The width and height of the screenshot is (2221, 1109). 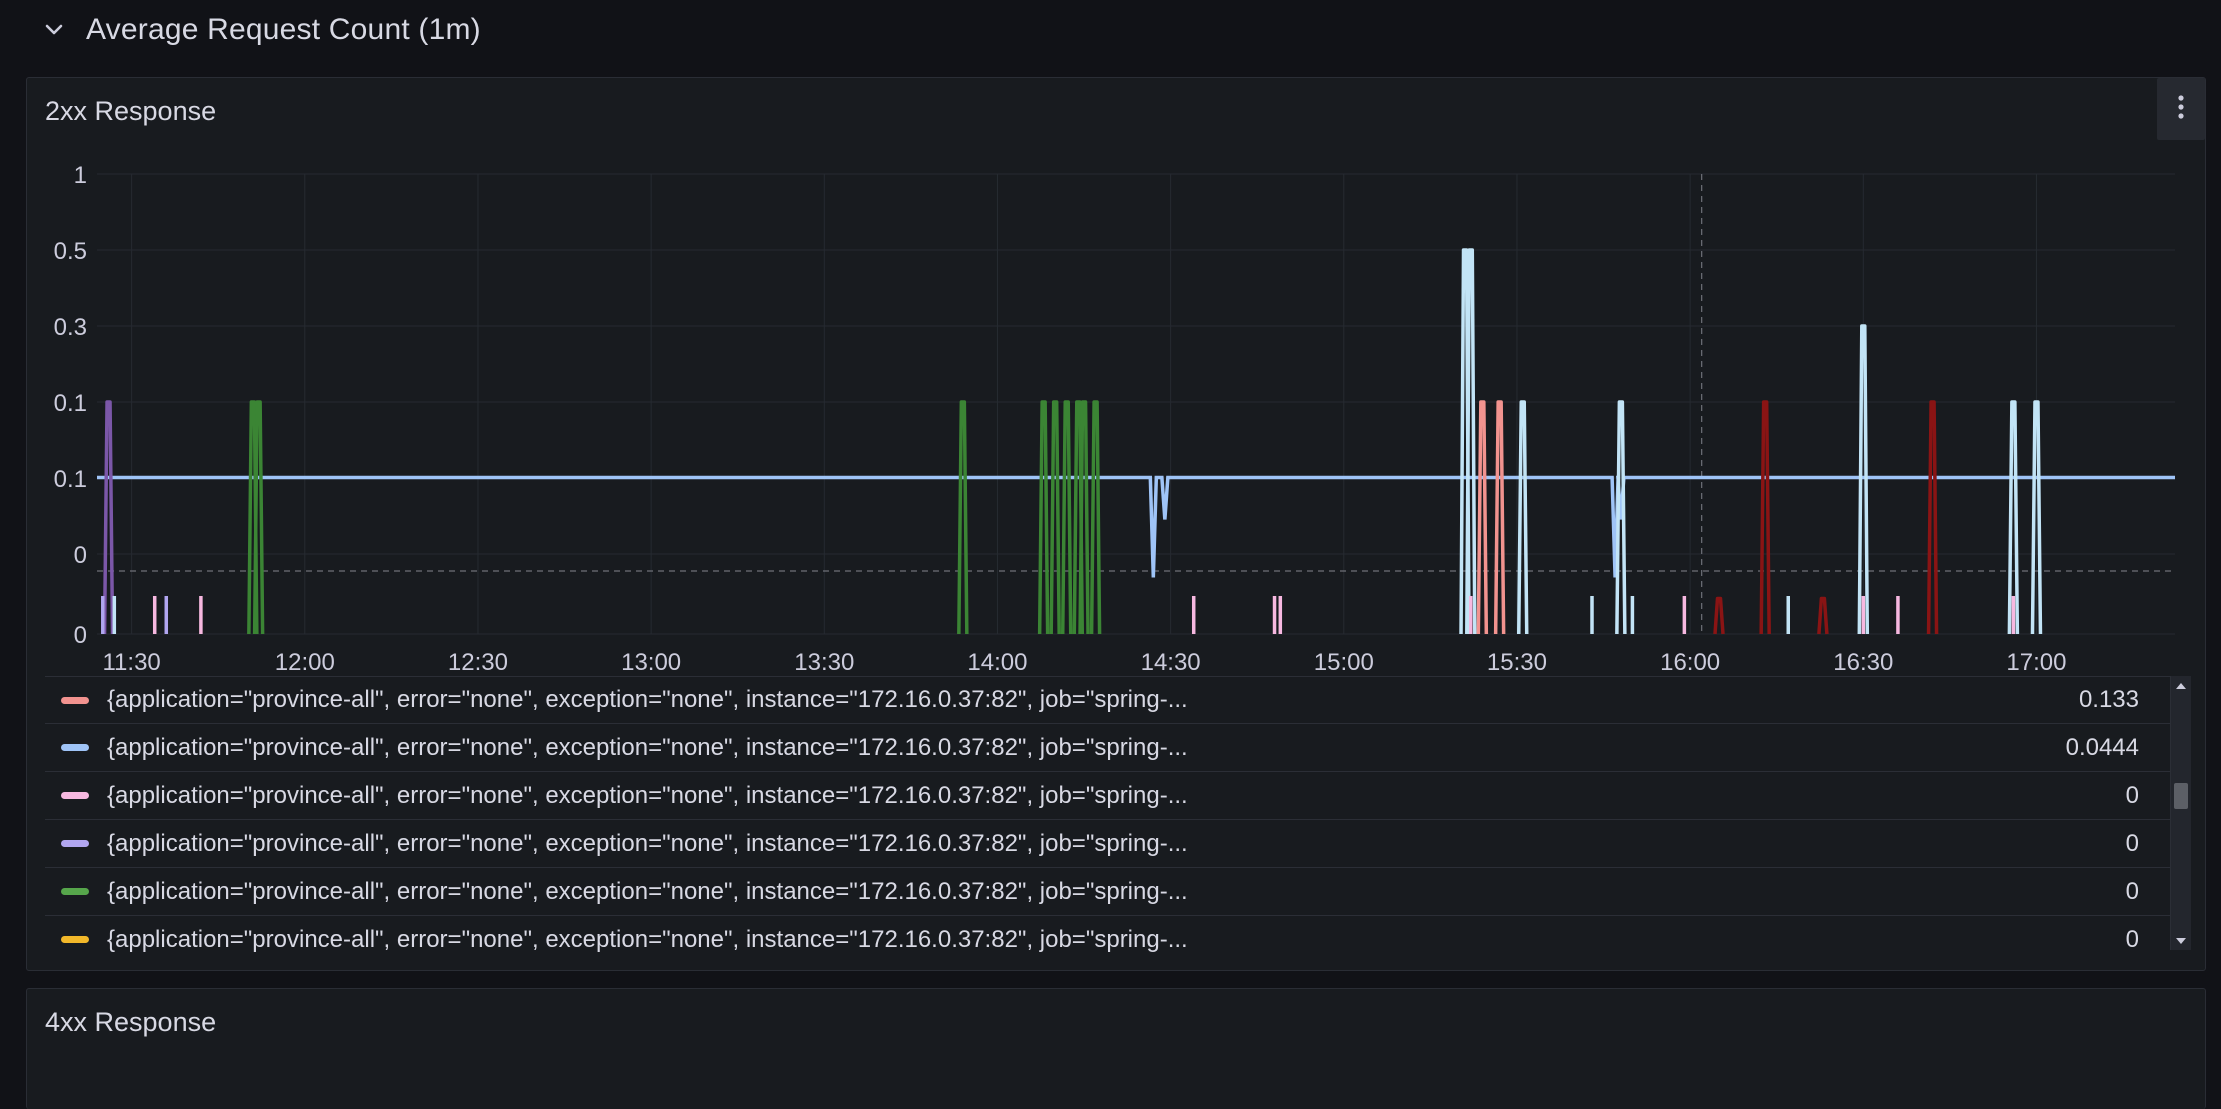 What do you see at coordinates (1344, 662) in the screenshot?
I see `x-tick-label: 15:00` at bounding box center [1344, 662].